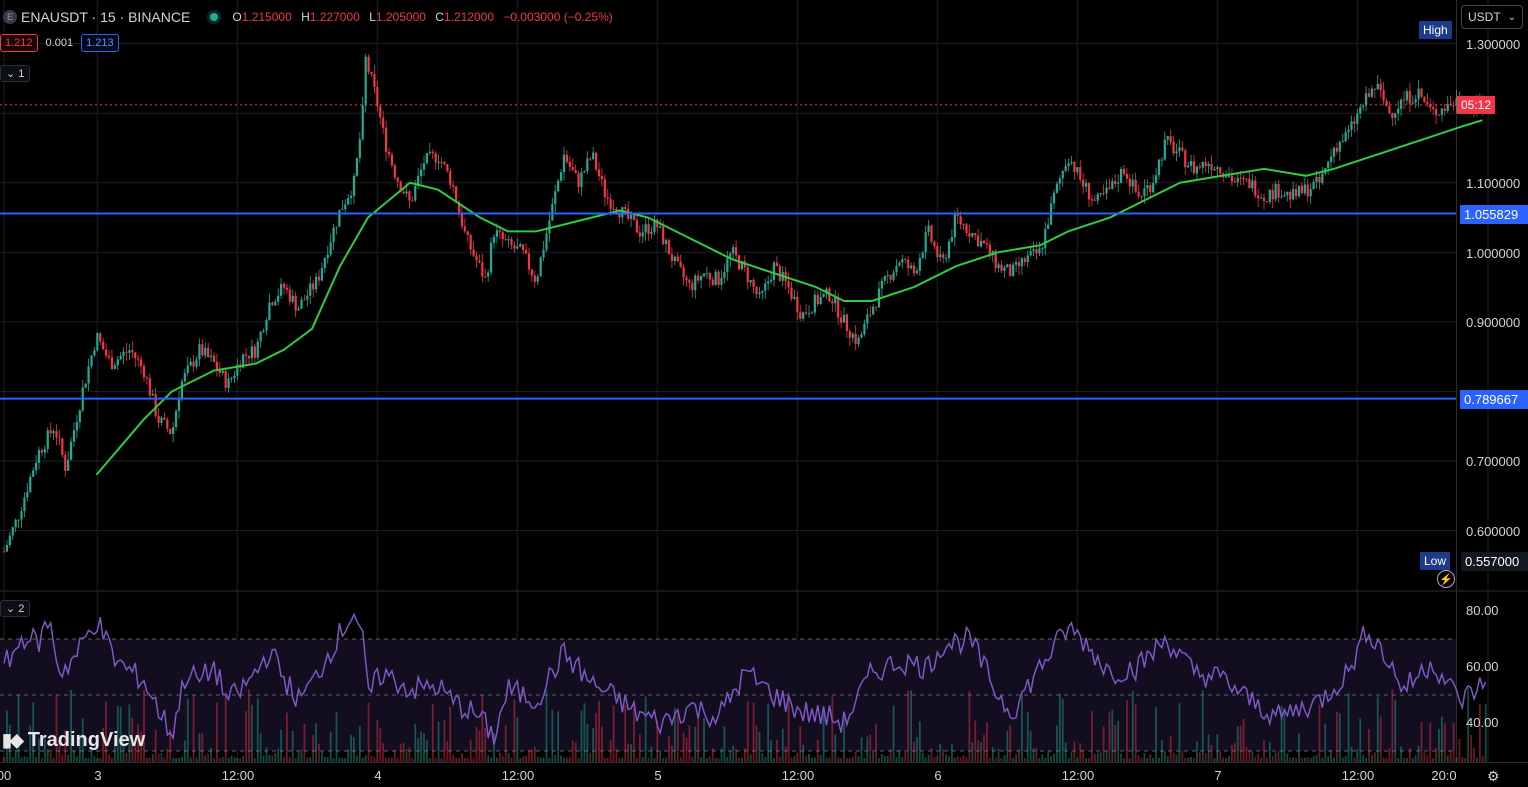  What do you see at coordinates (1493, 253) in the screenshot?
I see `price-tick: 1.000000` at bounding box center [1493, 253].